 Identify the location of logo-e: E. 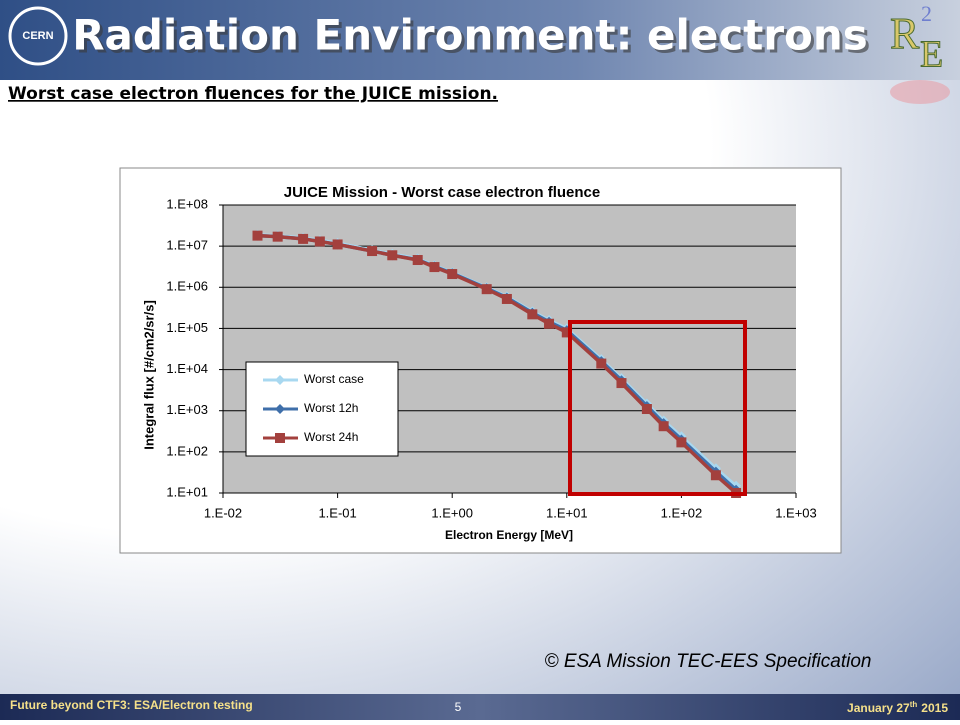
(931, 55).